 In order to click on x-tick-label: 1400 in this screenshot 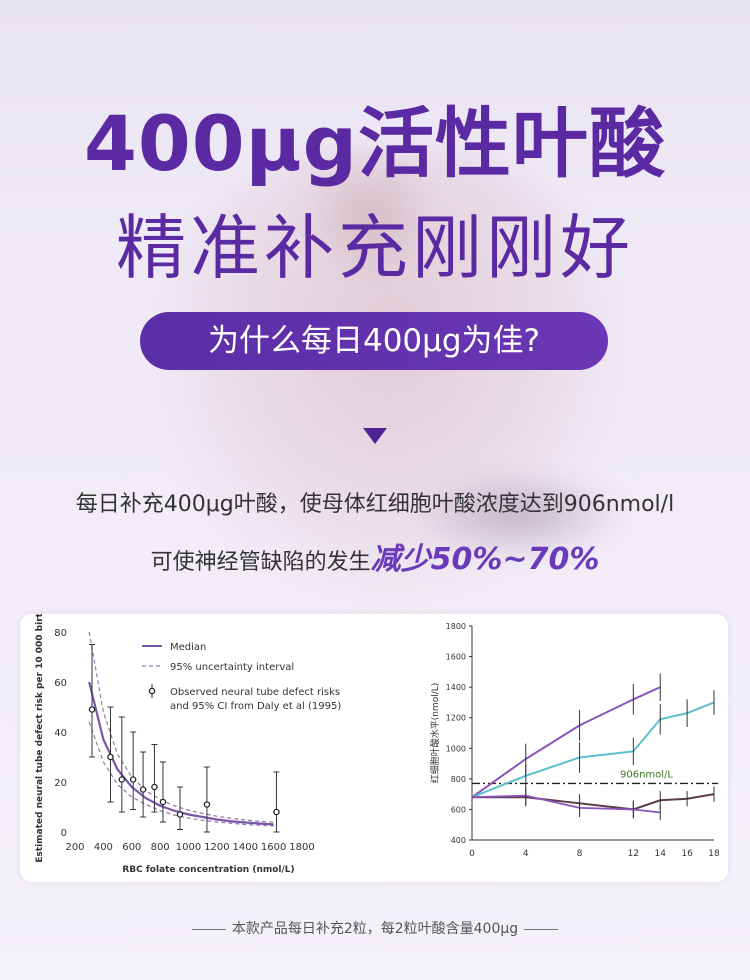, I will do `click(245, 847)`.